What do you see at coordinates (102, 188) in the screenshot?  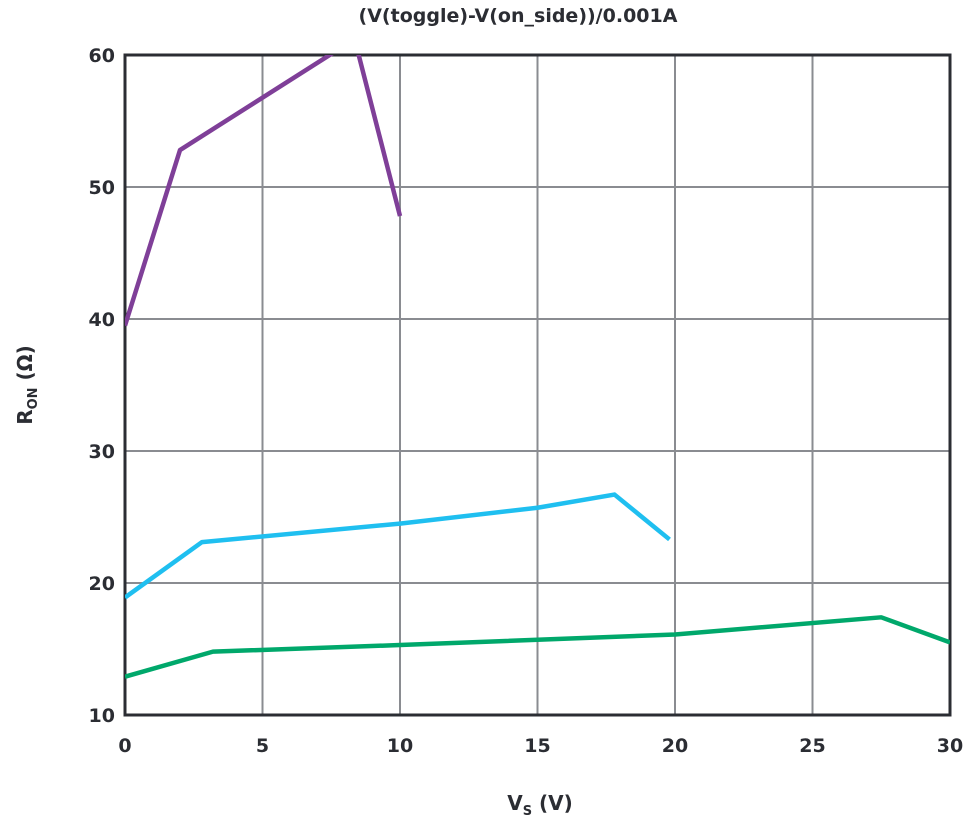 I see `y-tick-label: 50` at bounding box center [102, 188].